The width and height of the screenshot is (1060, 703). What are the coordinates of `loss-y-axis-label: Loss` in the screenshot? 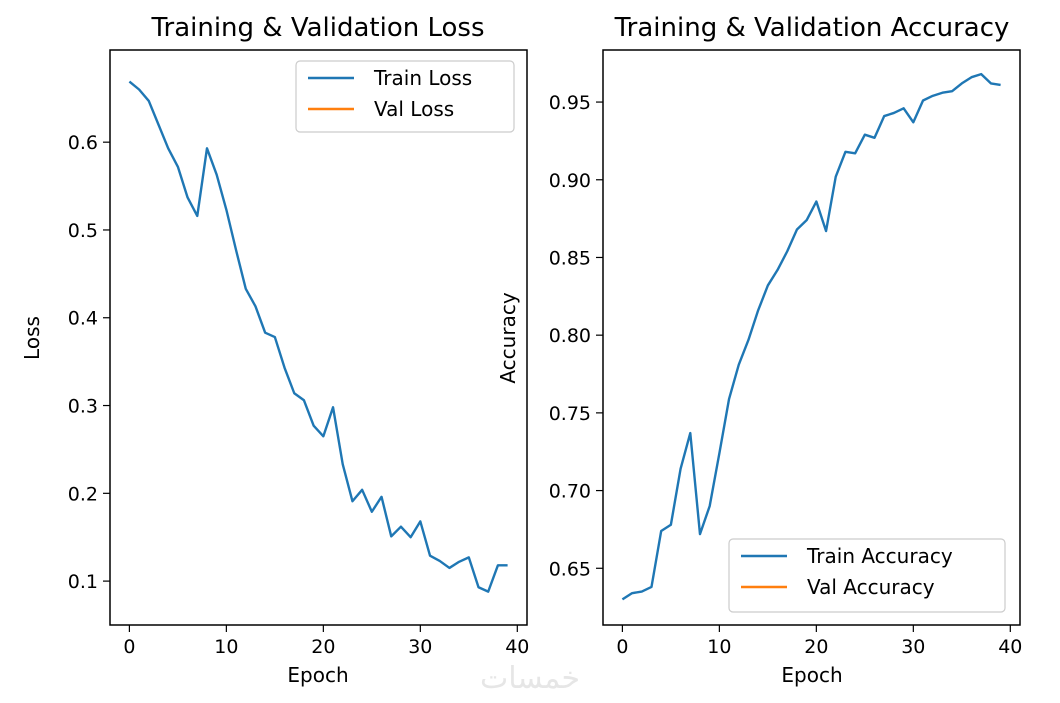 It's located at (32, 338).